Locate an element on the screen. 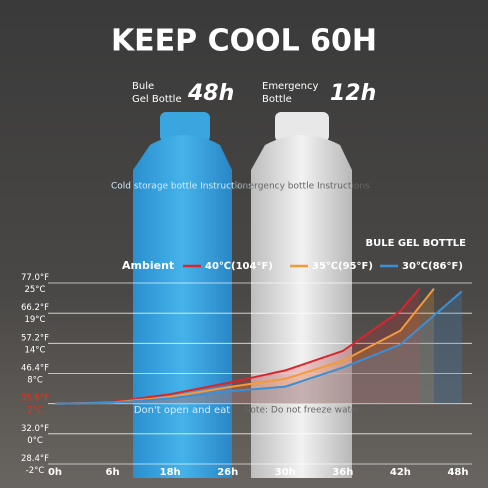 This screenshot has width=488, height=492. blue-heading: Cold storage bottle Instructions is located at coordinates (182, 187).